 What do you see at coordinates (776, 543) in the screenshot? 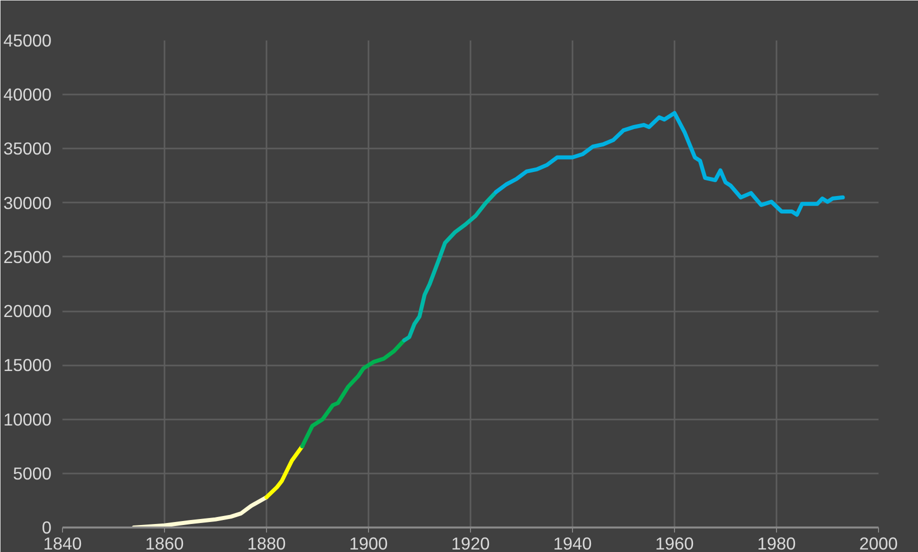
I see `x-tick-label: 1980` at bounding box center [776, 543].